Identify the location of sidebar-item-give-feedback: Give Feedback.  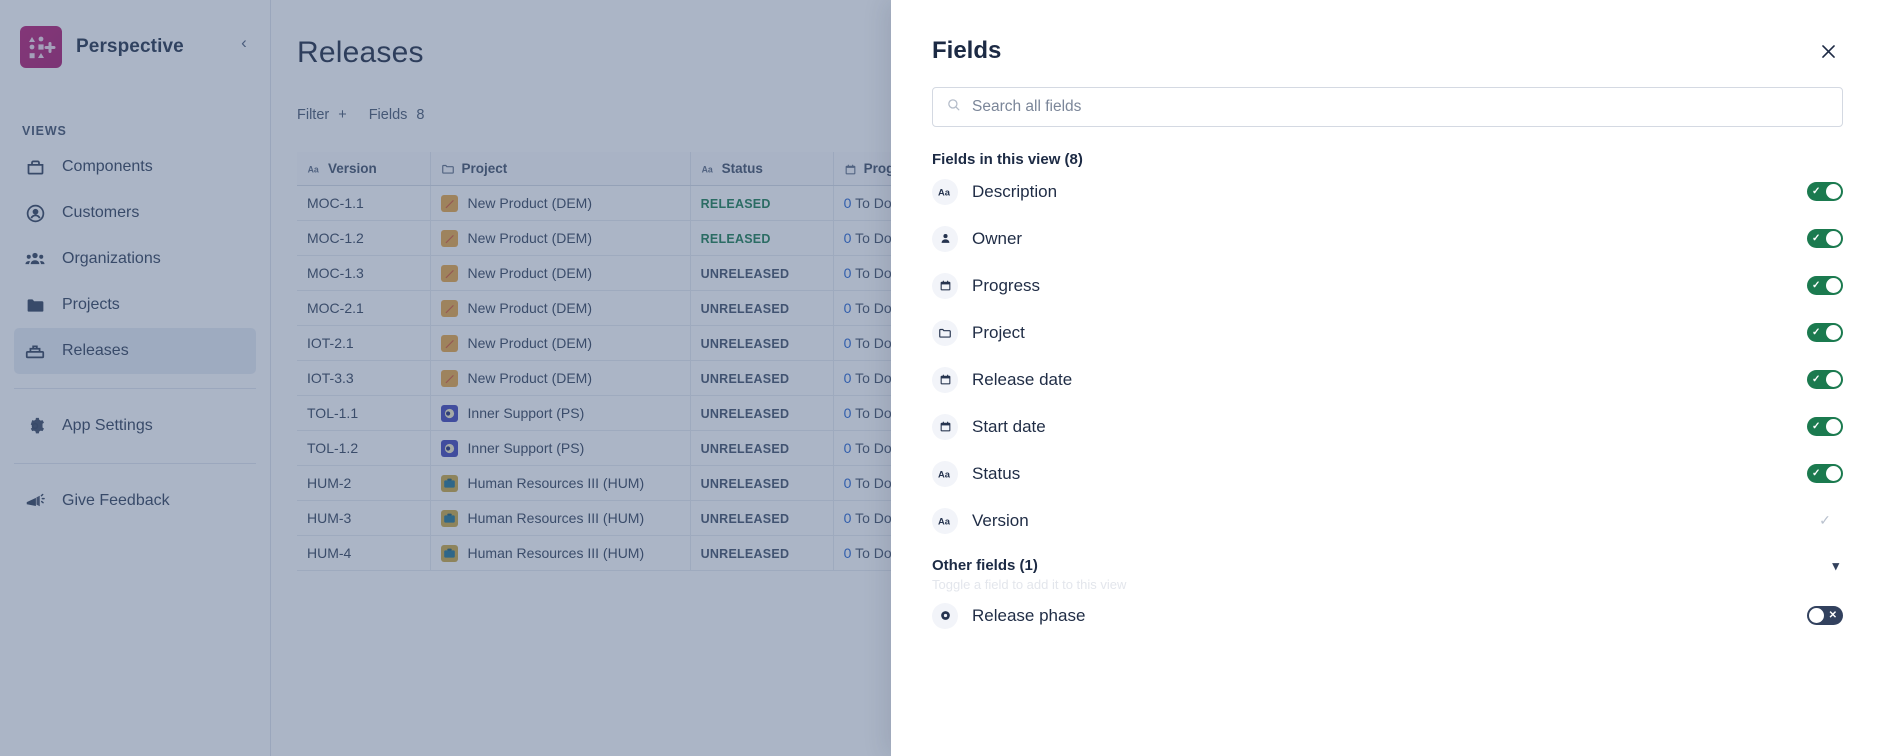
(135, 501).